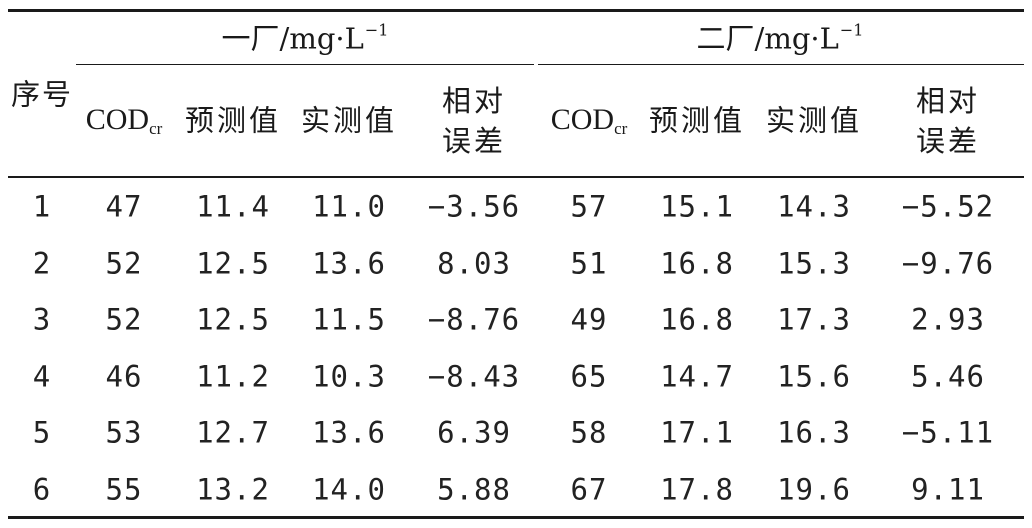 The image size is (1032, 528). Describe the element at coordinates (474, 432) in the screenshot. I see `cell-relative-error-plant-one: 6.39` at that location.